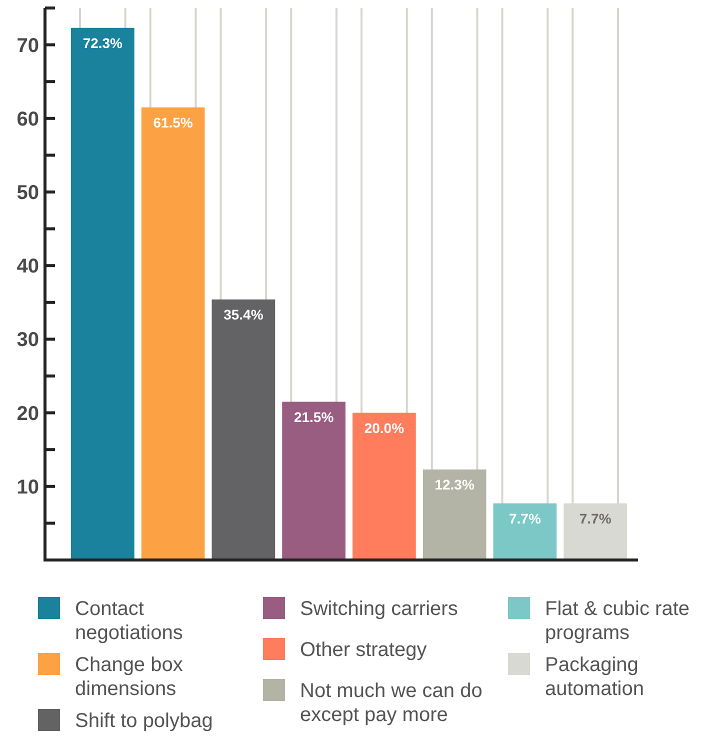 The height and width of the screenshot is (744, 709). I want to click on legend-label: Shift to polybag, so click(144, 721).